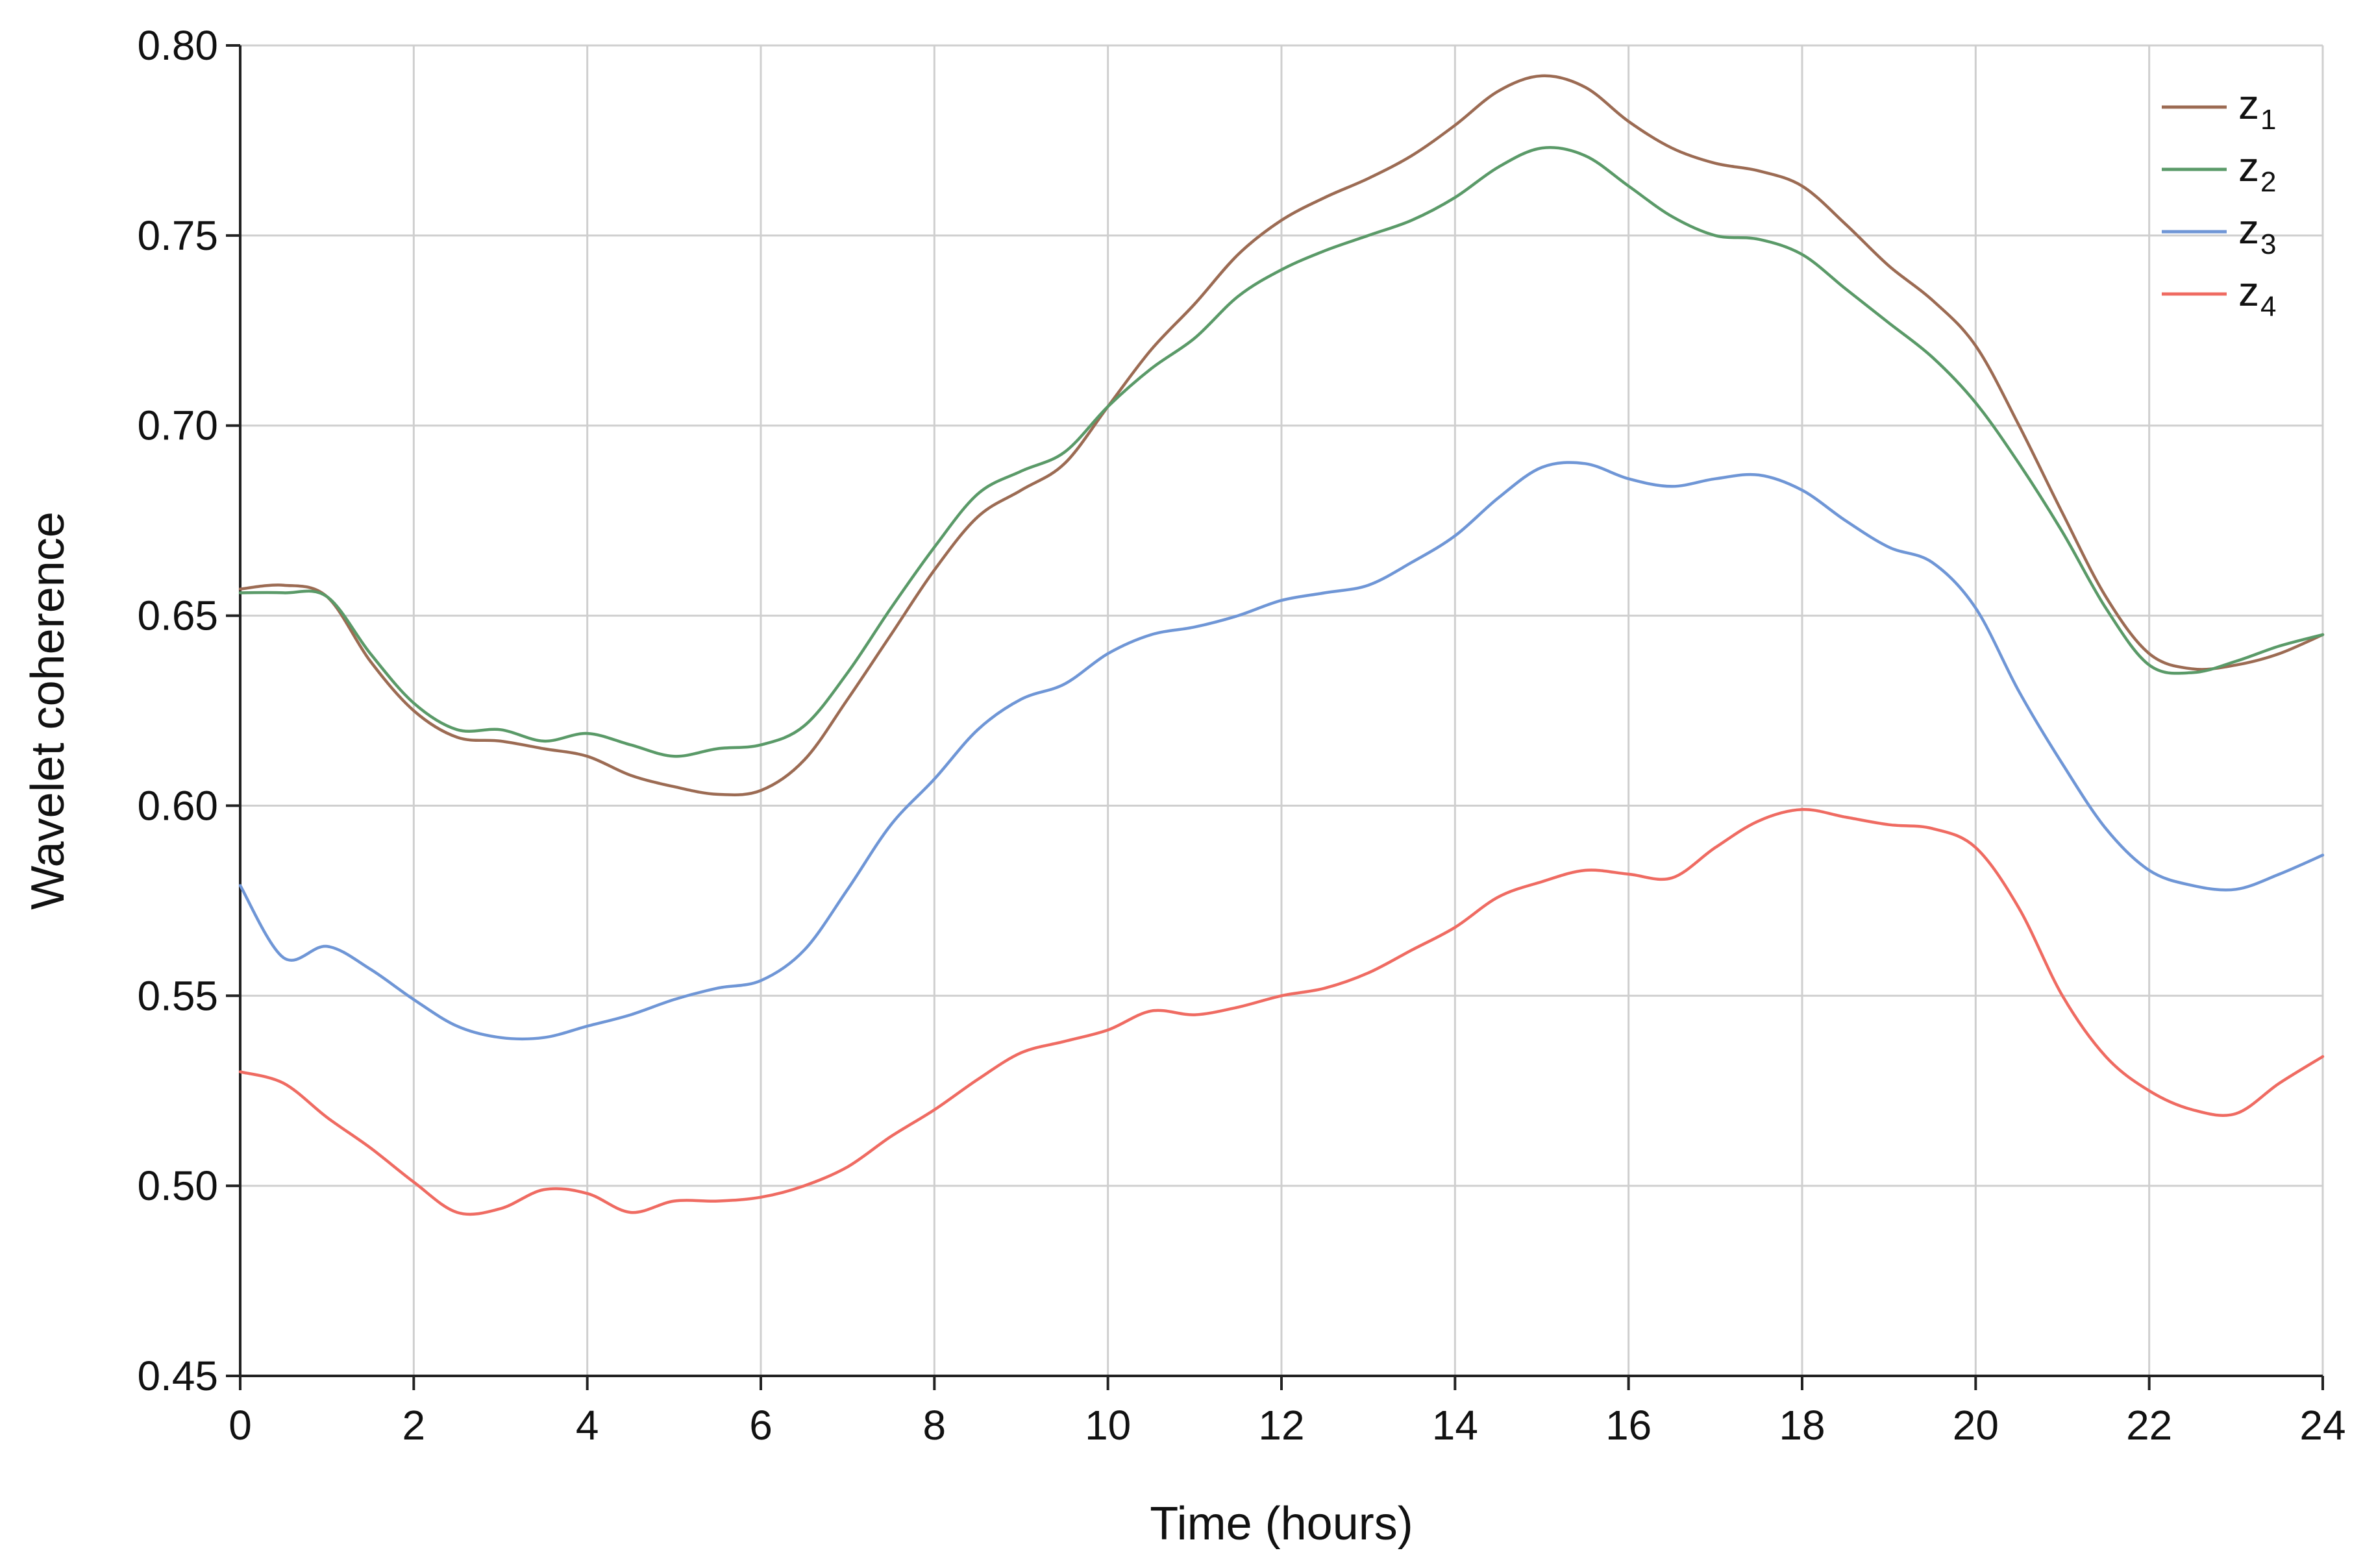 Image resolution: width=2363 pixels, height=1568 pixels. What do you see at coordinates (935, 1425) in the screenshot?
I see `x-tick-label: 8` at bounding box center [935, 1425].